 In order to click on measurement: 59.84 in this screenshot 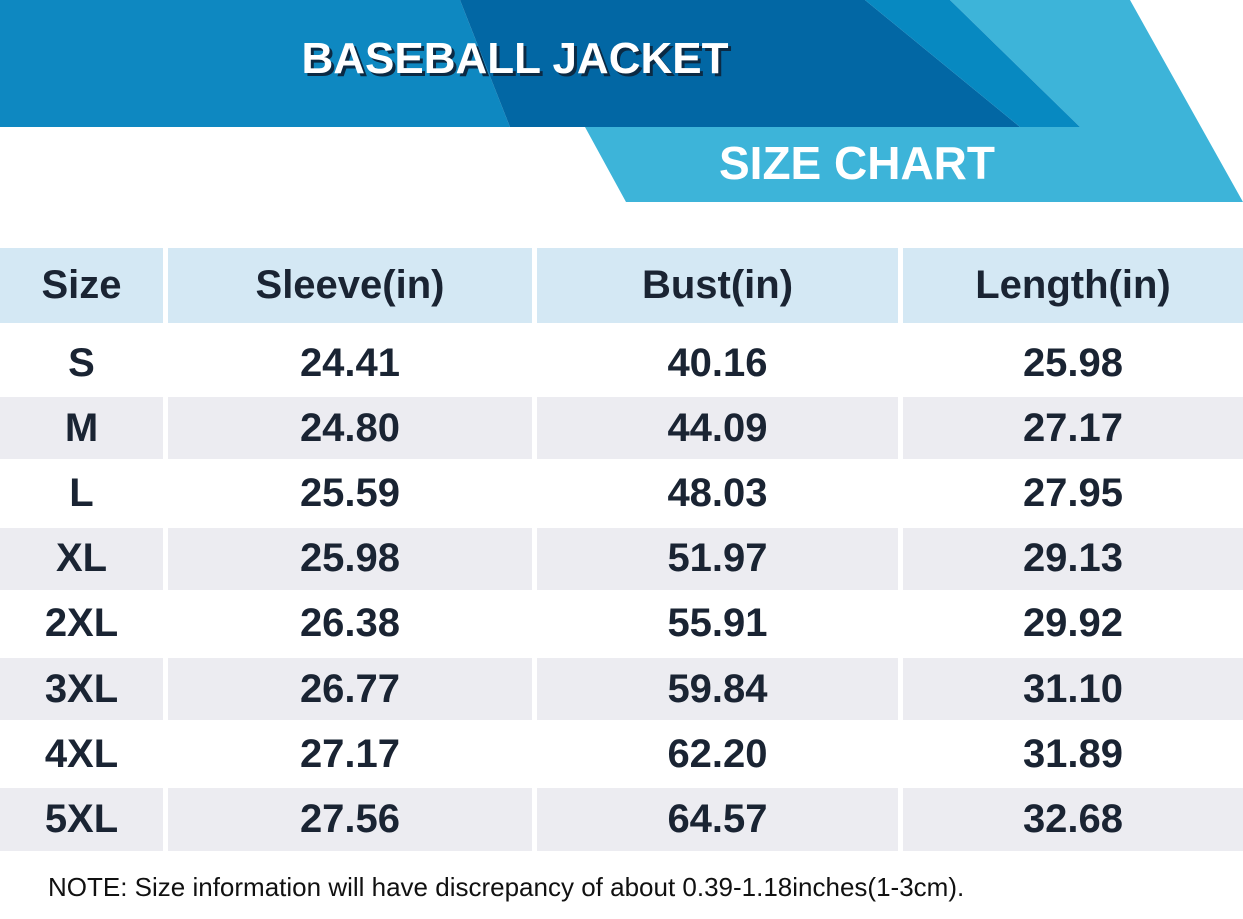, I will do `click(717, 689)`.